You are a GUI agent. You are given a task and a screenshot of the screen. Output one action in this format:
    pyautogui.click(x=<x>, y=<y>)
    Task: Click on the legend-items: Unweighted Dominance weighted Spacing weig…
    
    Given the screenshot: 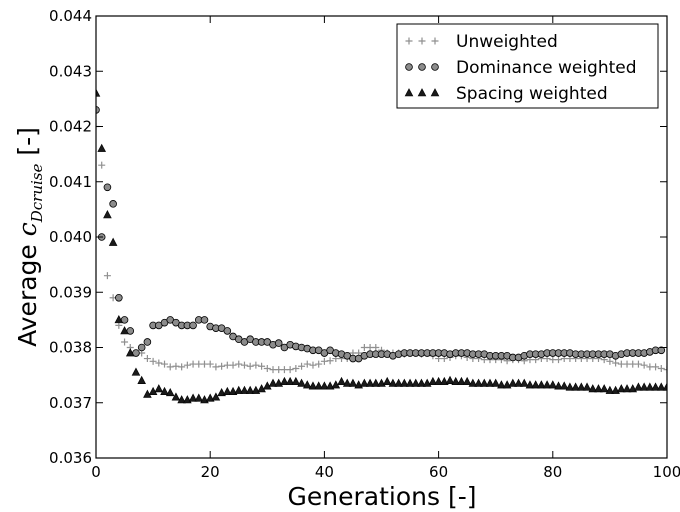 What is the action you would take?
    pyautogui.click(x=520, y=68)
    